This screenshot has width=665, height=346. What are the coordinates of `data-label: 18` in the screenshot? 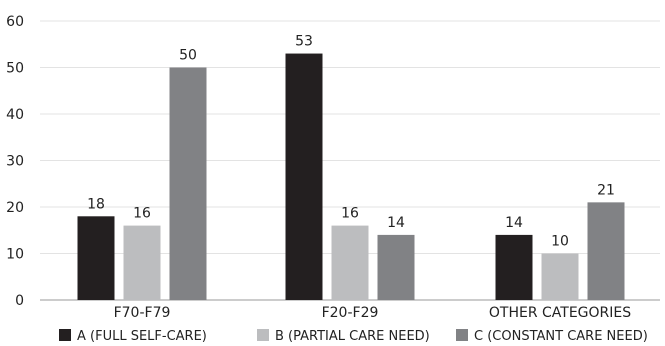 It's located at (96, 204).